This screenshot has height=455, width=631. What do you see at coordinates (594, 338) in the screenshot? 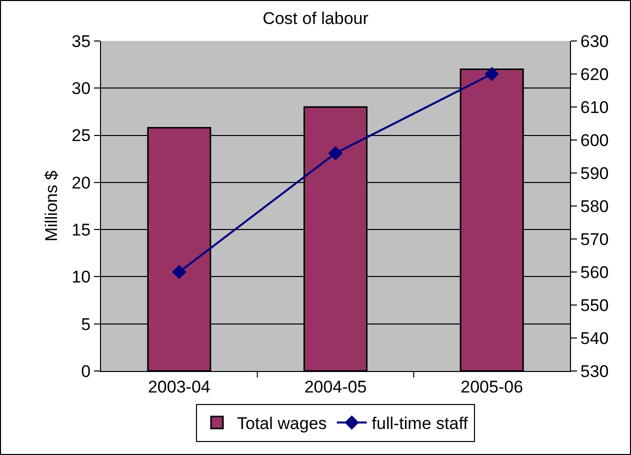
I see `y2-tick-label: 540` at bounding box center [594, 338].